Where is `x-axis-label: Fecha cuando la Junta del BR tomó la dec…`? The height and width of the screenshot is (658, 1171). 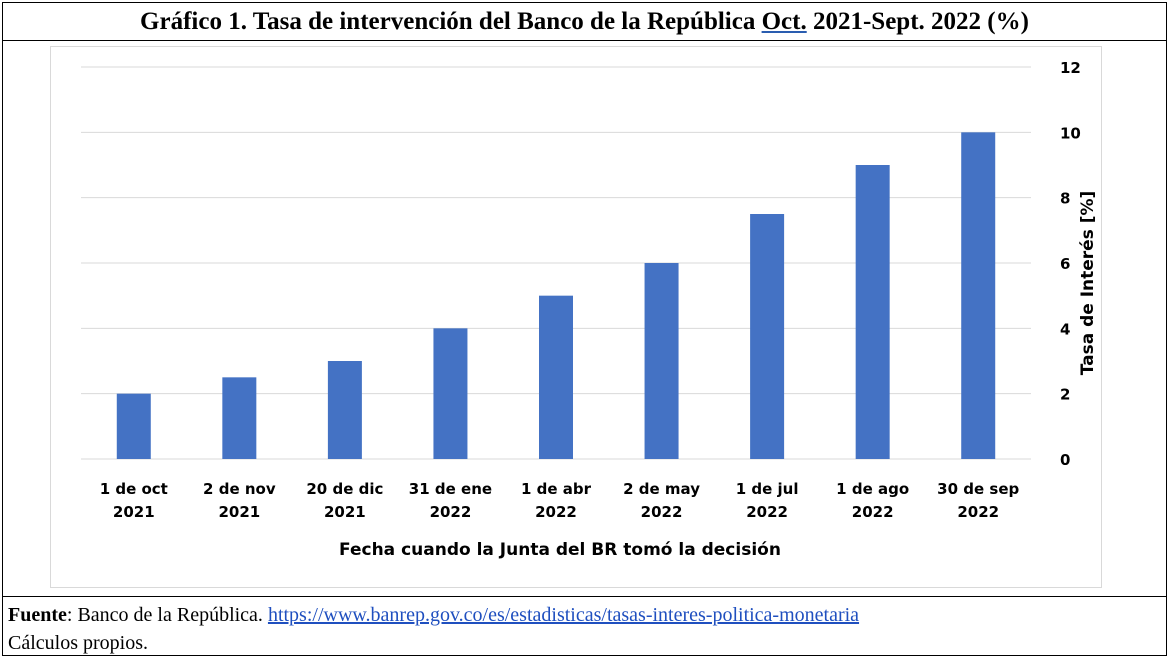
x-axis-label: Fecha cuando la Junta del BR tomó la dec… is located at coordinates (560, 550).